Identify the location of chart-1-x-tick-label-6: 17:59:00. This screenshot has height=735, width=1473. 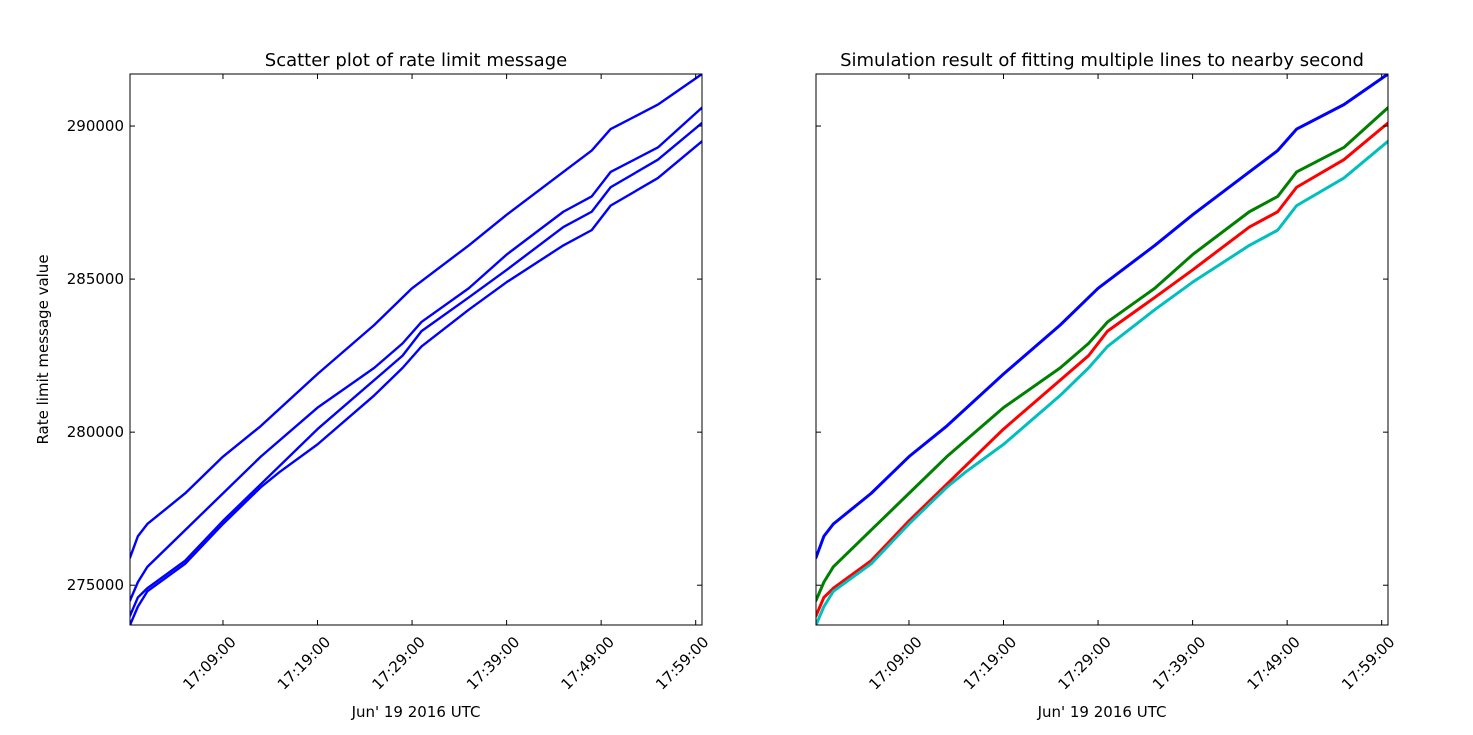
(682, 663).